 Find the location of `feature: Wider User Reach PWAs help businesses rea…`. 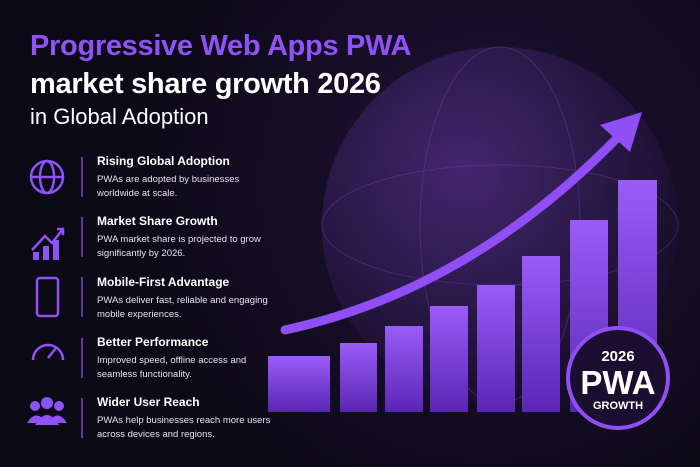

feature: Wider User Reach PWAs help businesses rea… is located at coordinates (189, 418).